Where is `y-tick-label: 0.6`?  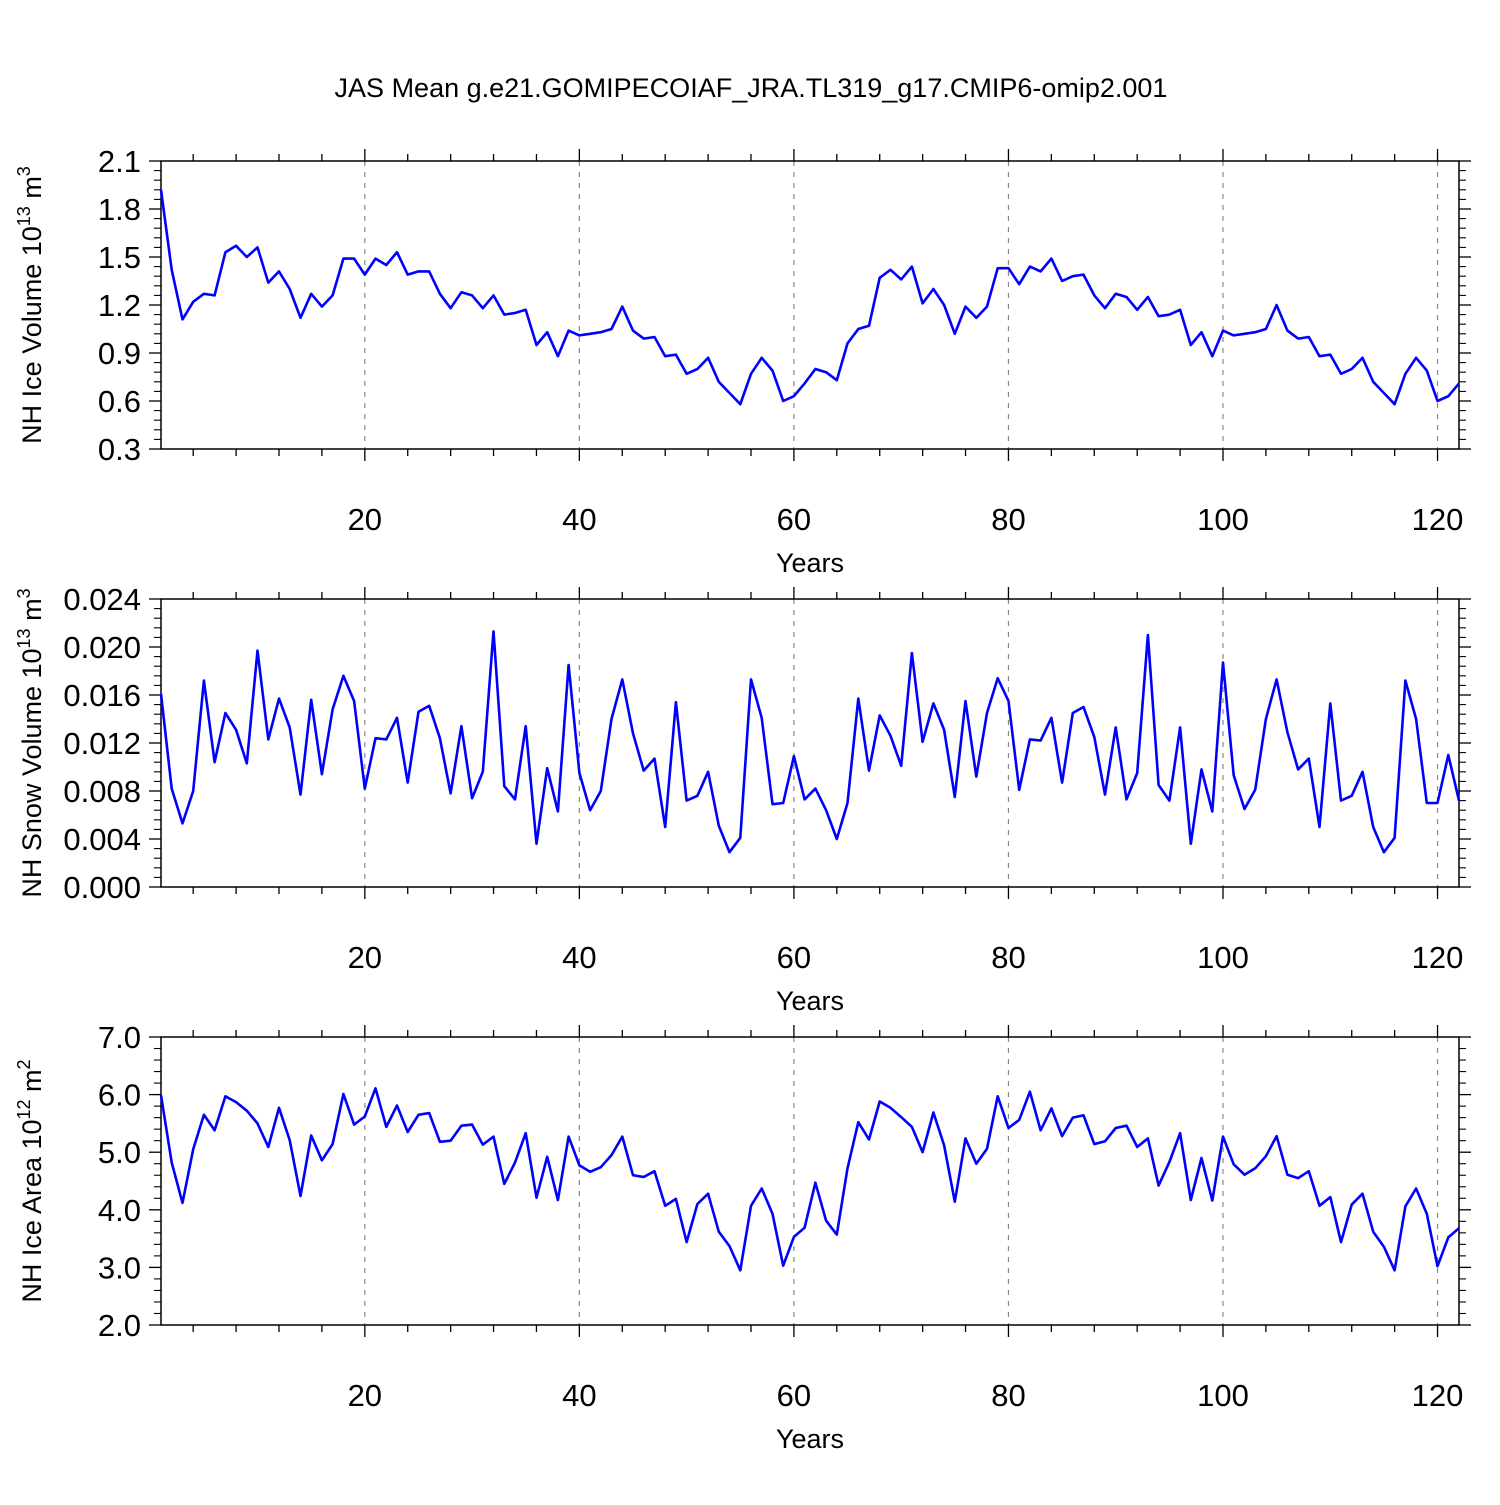 y-tick-label: 0.6 is located at coordinates (119, 401).